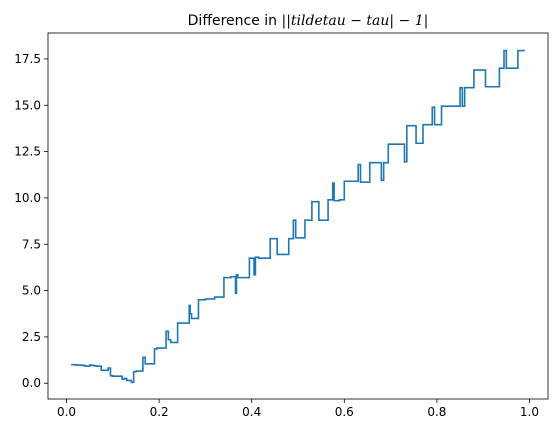  Describe the element at coordinates (27, 59) in the screenshot. I see `y-tick-label: 17.5` at that location.